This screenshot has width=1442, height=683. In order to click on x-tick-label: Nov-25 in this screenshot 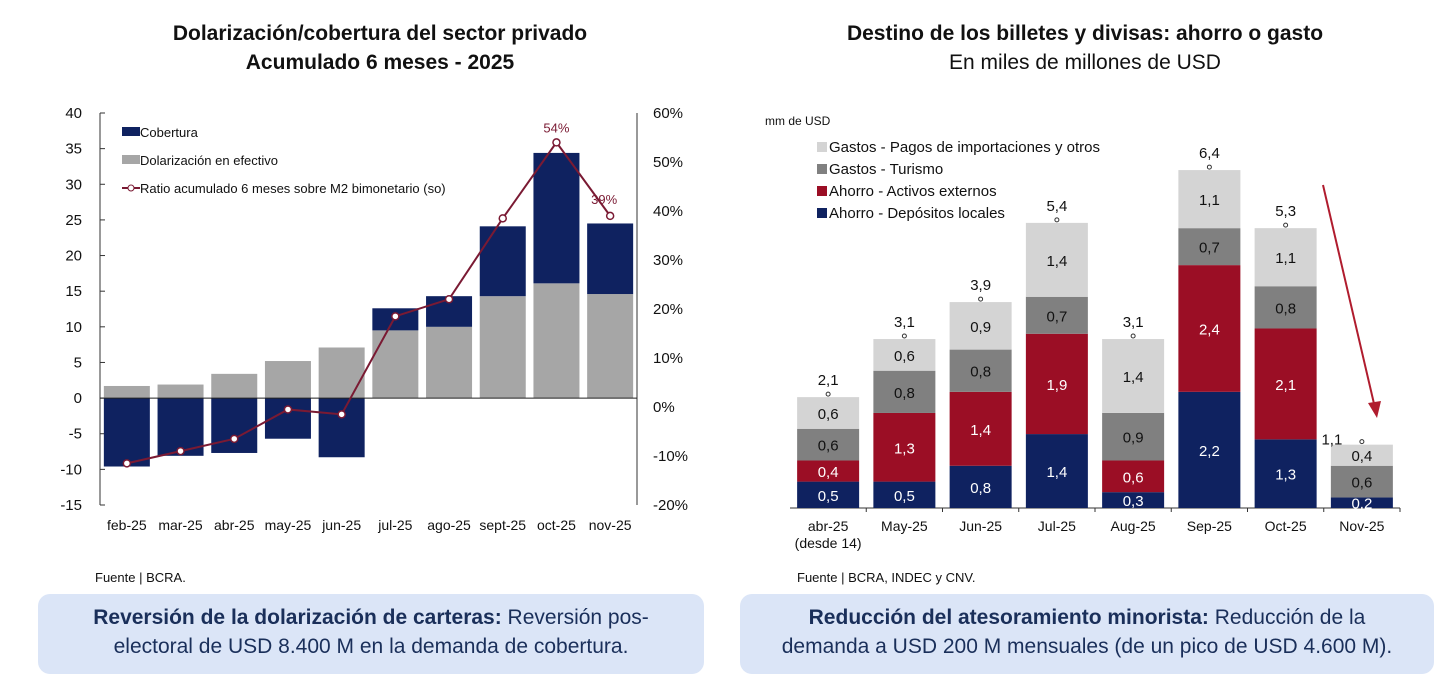, I will do `click(1361, 526)`.